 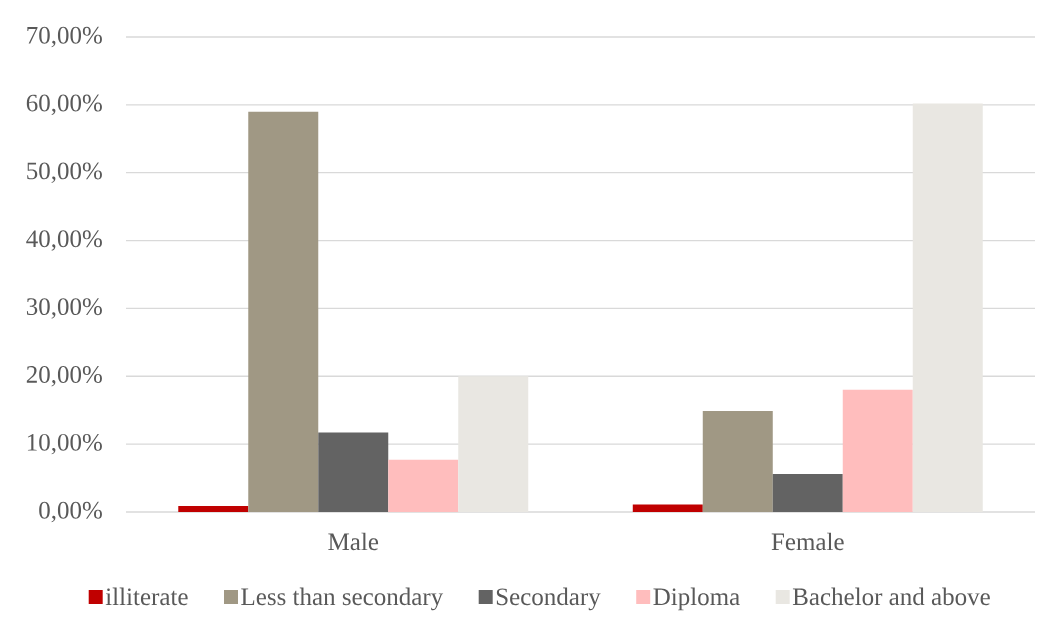 What do you see at coordinates (64, 444) in the screenshot?
I see `y-tick-label: 10,00%` at bounding box center [64, 444].